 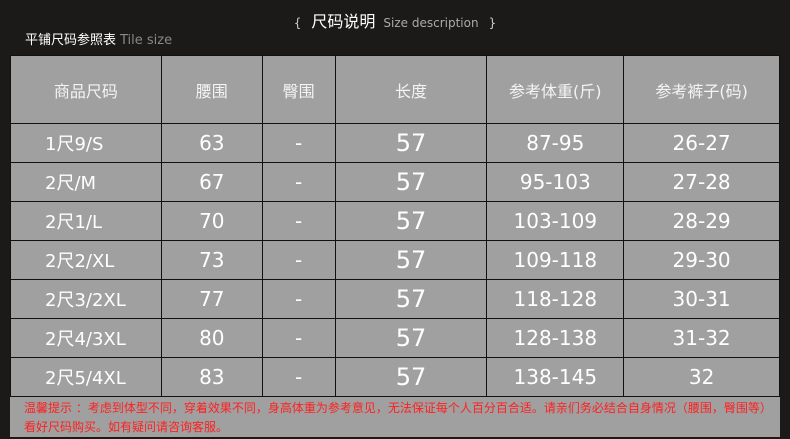 I want to click on table-cell: 70, so click(x=211, y=221).